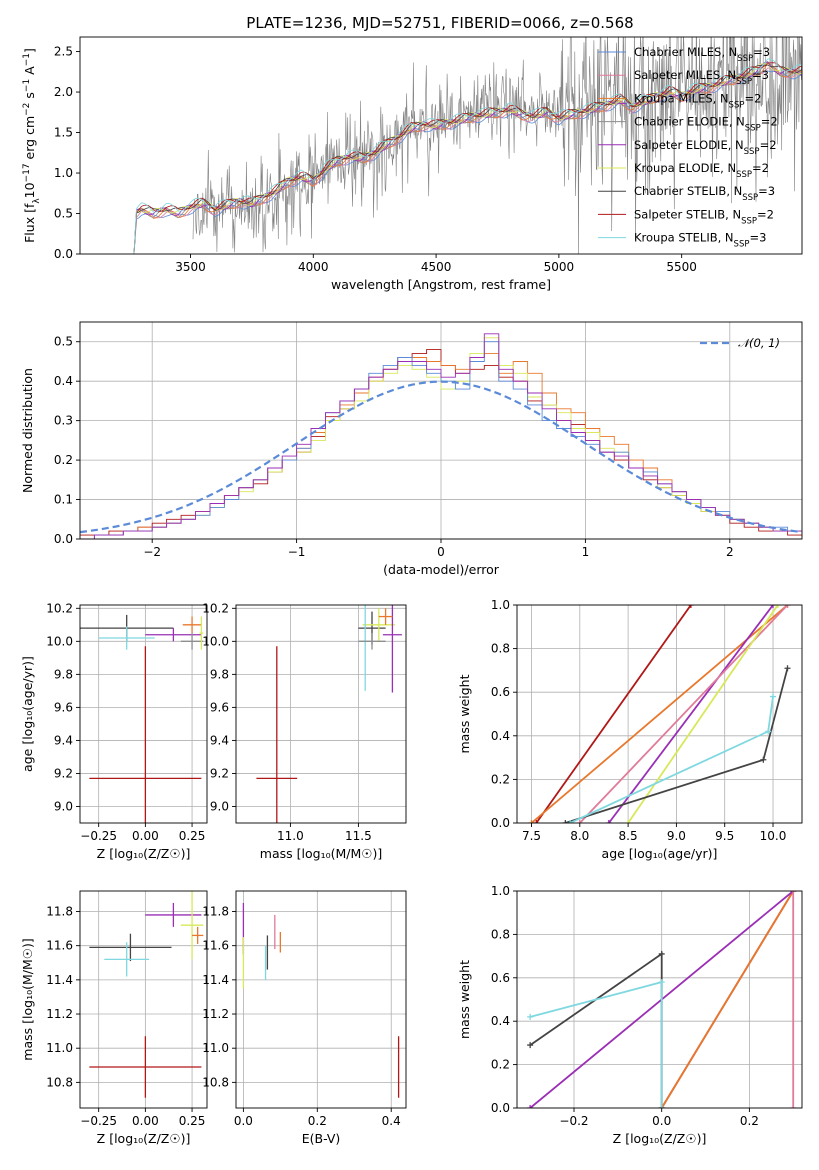 This screenshot has width=819, height=1170. I want to click on y-tick-label: 0.2, so click(500, 779).